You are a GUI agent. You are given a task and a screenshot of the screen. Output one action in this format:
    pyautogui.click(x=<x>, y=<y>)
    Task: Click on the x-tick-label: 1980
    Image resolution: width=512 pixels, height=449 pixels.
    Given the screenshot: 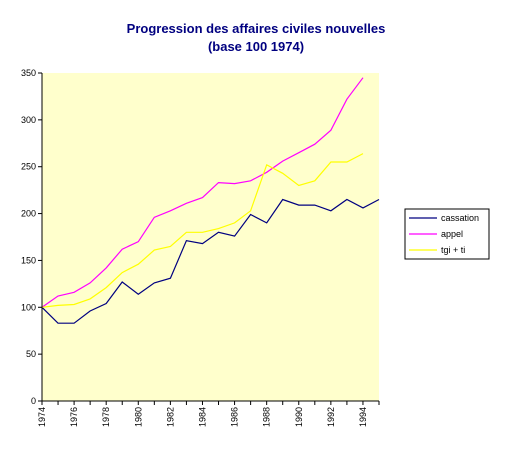 What is the action you would take?
    pyautogui.click(x=138, y=417)
    